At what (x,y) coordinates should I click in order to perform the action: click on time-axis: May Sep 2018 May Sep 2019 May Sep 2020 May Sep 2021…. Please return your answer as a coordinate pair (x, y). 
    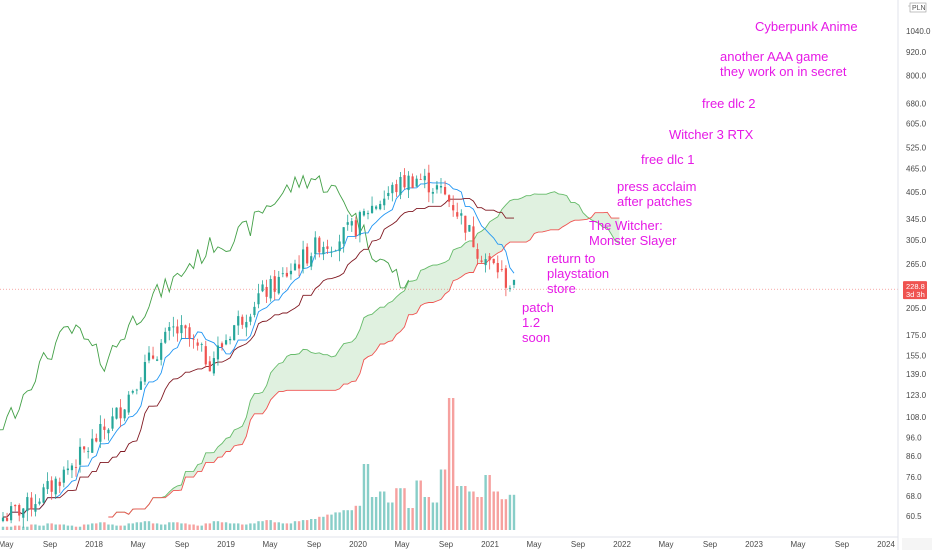
    Looking at the image, I should click on (466, 543).